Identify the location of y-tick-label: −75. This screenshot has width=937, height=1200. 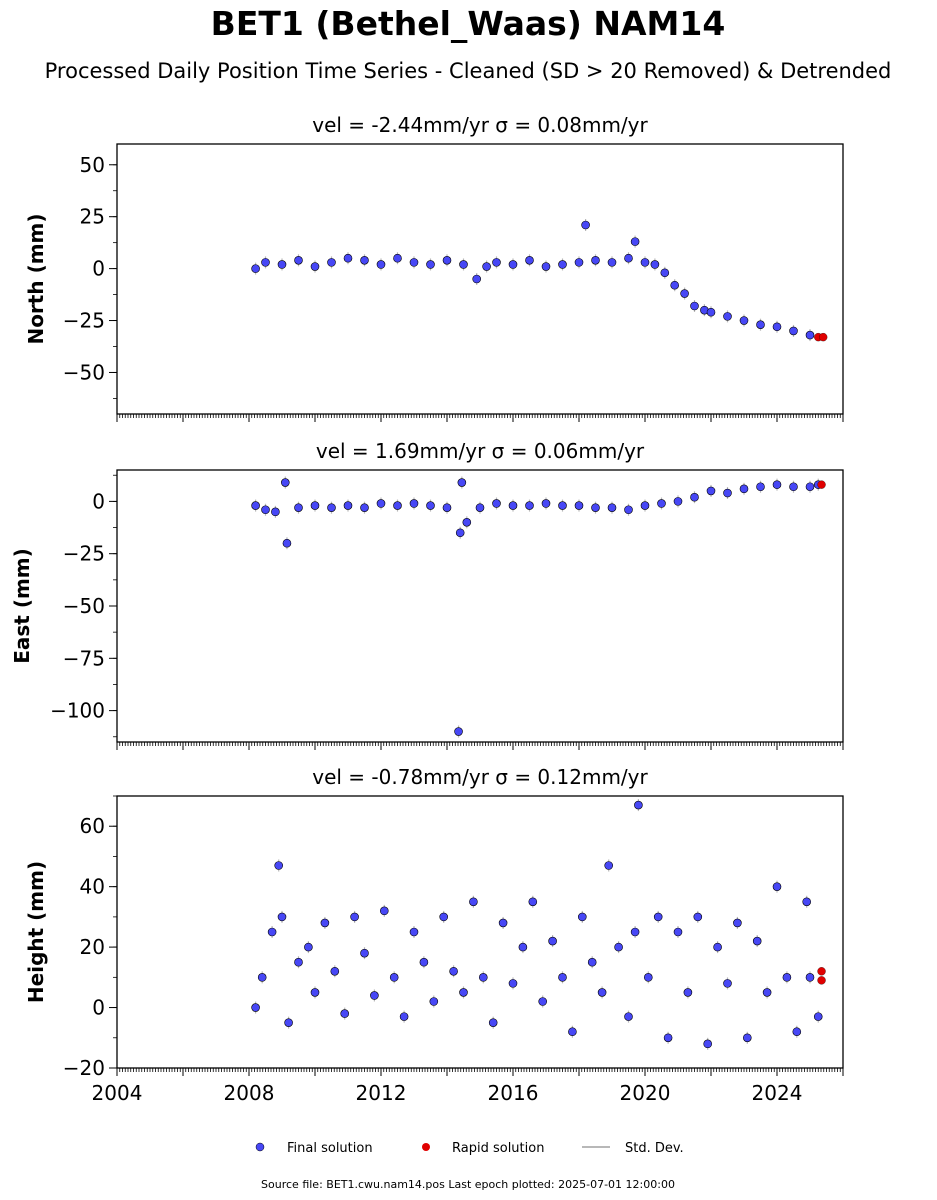
(84, 658).